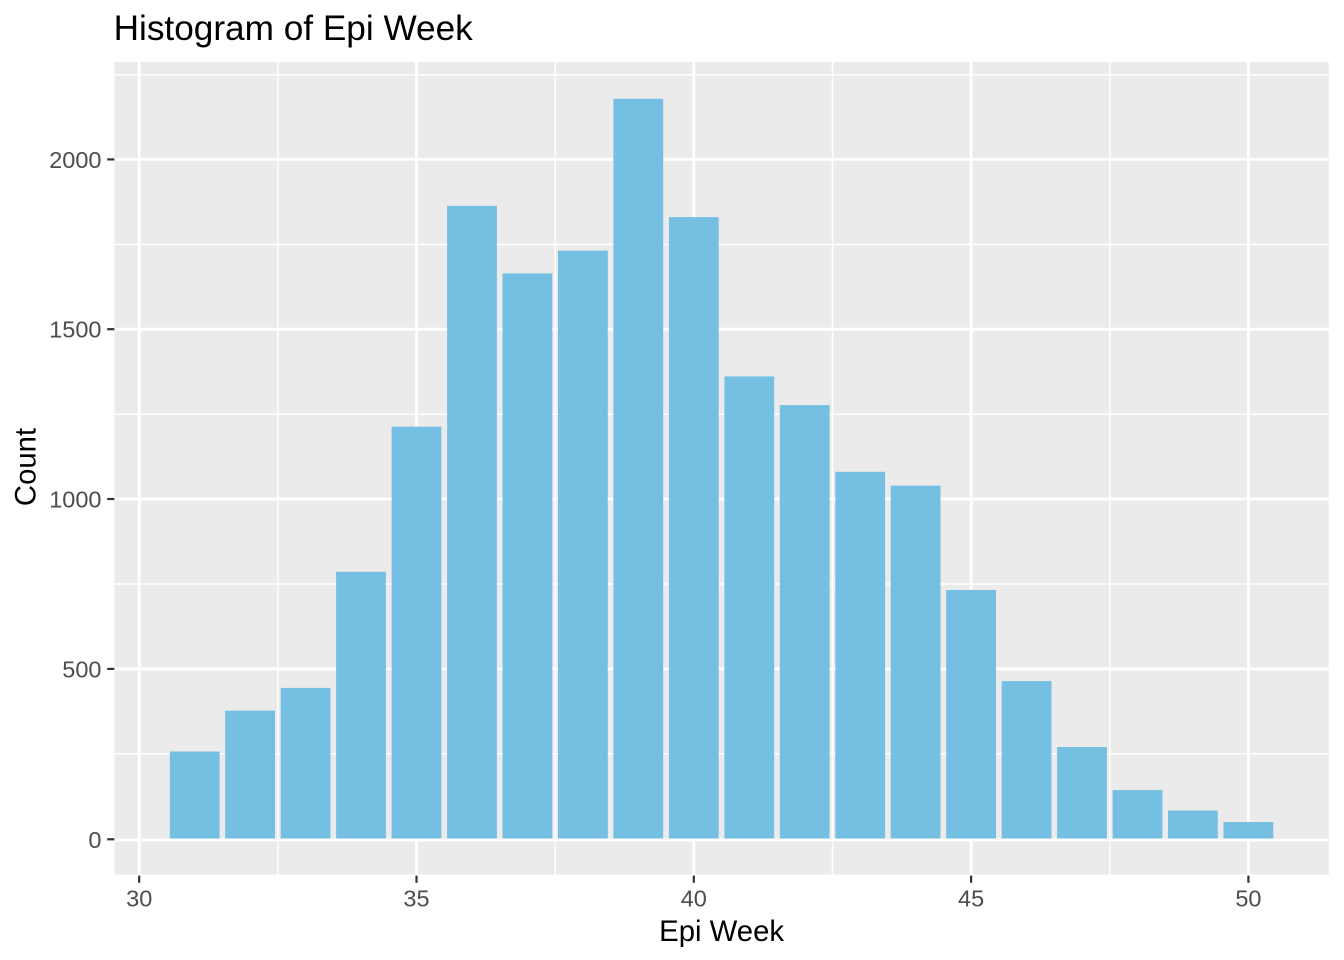  I want to click on svg-text: 50, so click(1248, 899).